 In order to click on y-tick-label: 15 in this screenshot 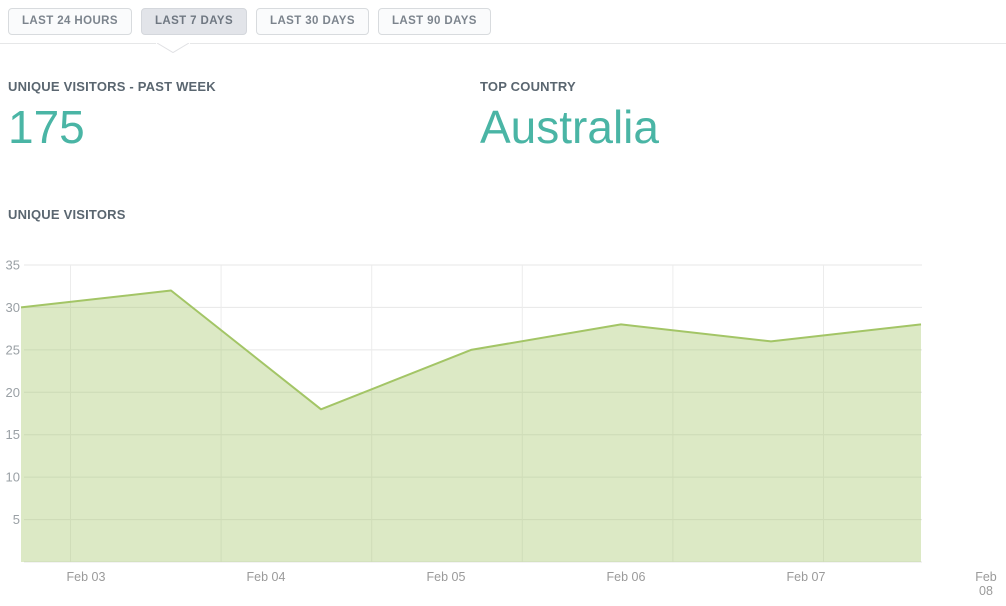, I will do `click(13, 434)`.